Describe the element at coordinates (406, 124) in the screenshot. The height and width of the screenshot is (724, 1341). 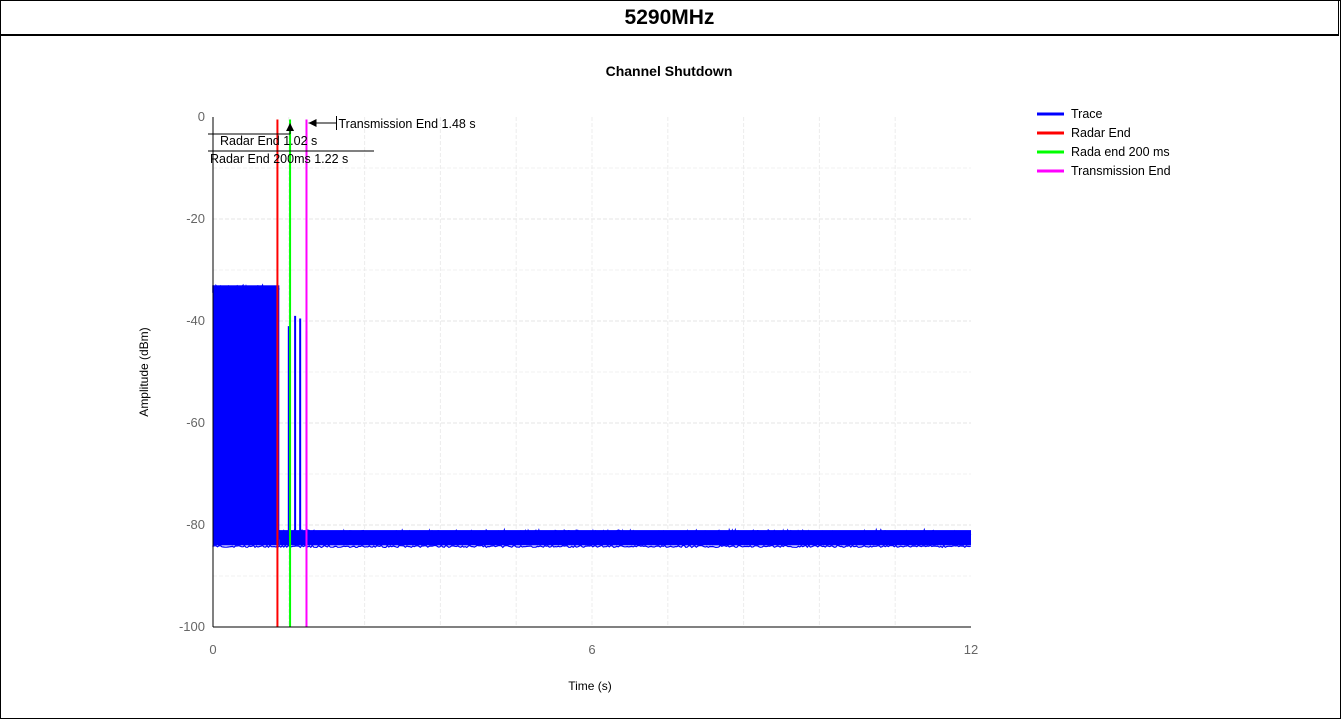
I see `annotation-transmission-end: Transmission End 1.48 s` at that location.